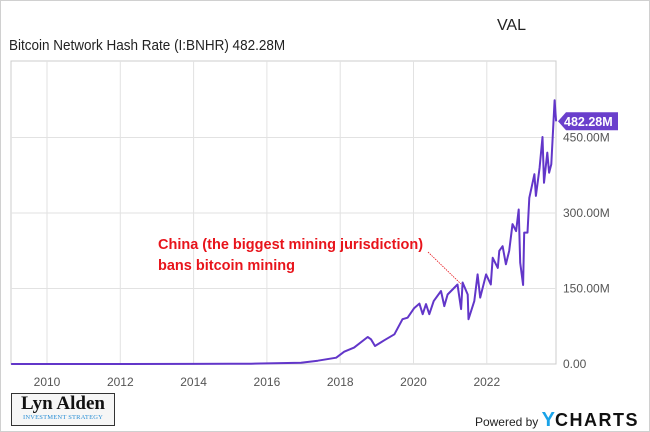 The image size is (650, 432). What do you see at coordinates (193, 382) in the screenshot?
I see `x-tick-label: 2014` at bounding box center [193, 382].